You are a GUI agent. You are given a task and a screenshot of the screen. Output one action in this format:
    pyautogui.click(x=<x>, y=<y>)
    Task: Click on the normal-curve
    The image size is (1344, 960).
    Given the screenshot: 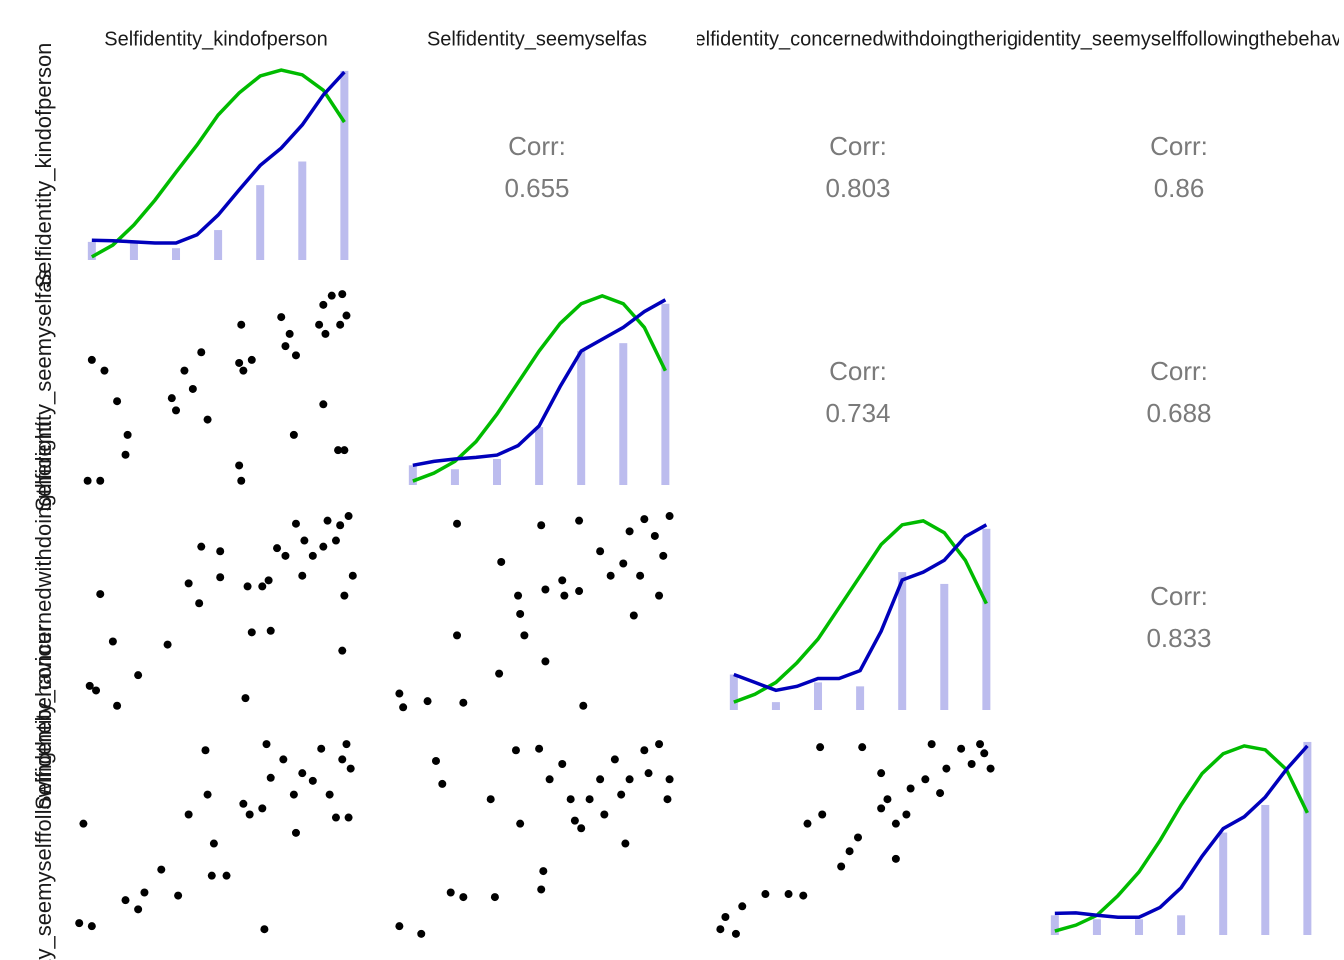 What is the action you would take?
    pyautogui.click(x=218, y=163)
    